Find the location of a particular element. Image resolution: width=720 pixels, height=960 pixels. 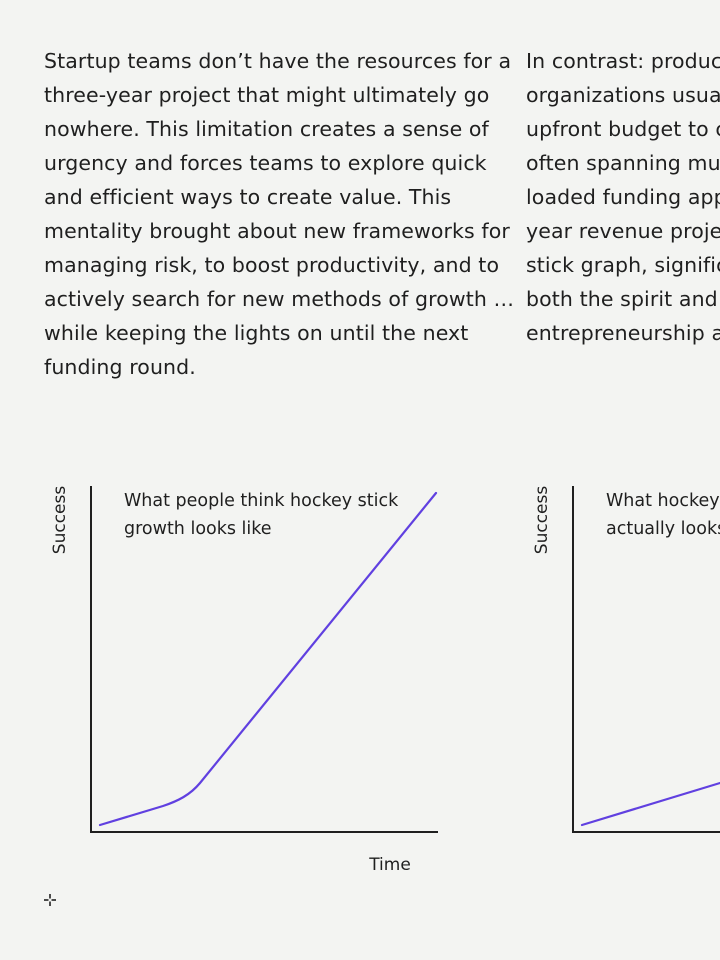

paragraph-line: year revenue projec is located at coordinates (623, 231).